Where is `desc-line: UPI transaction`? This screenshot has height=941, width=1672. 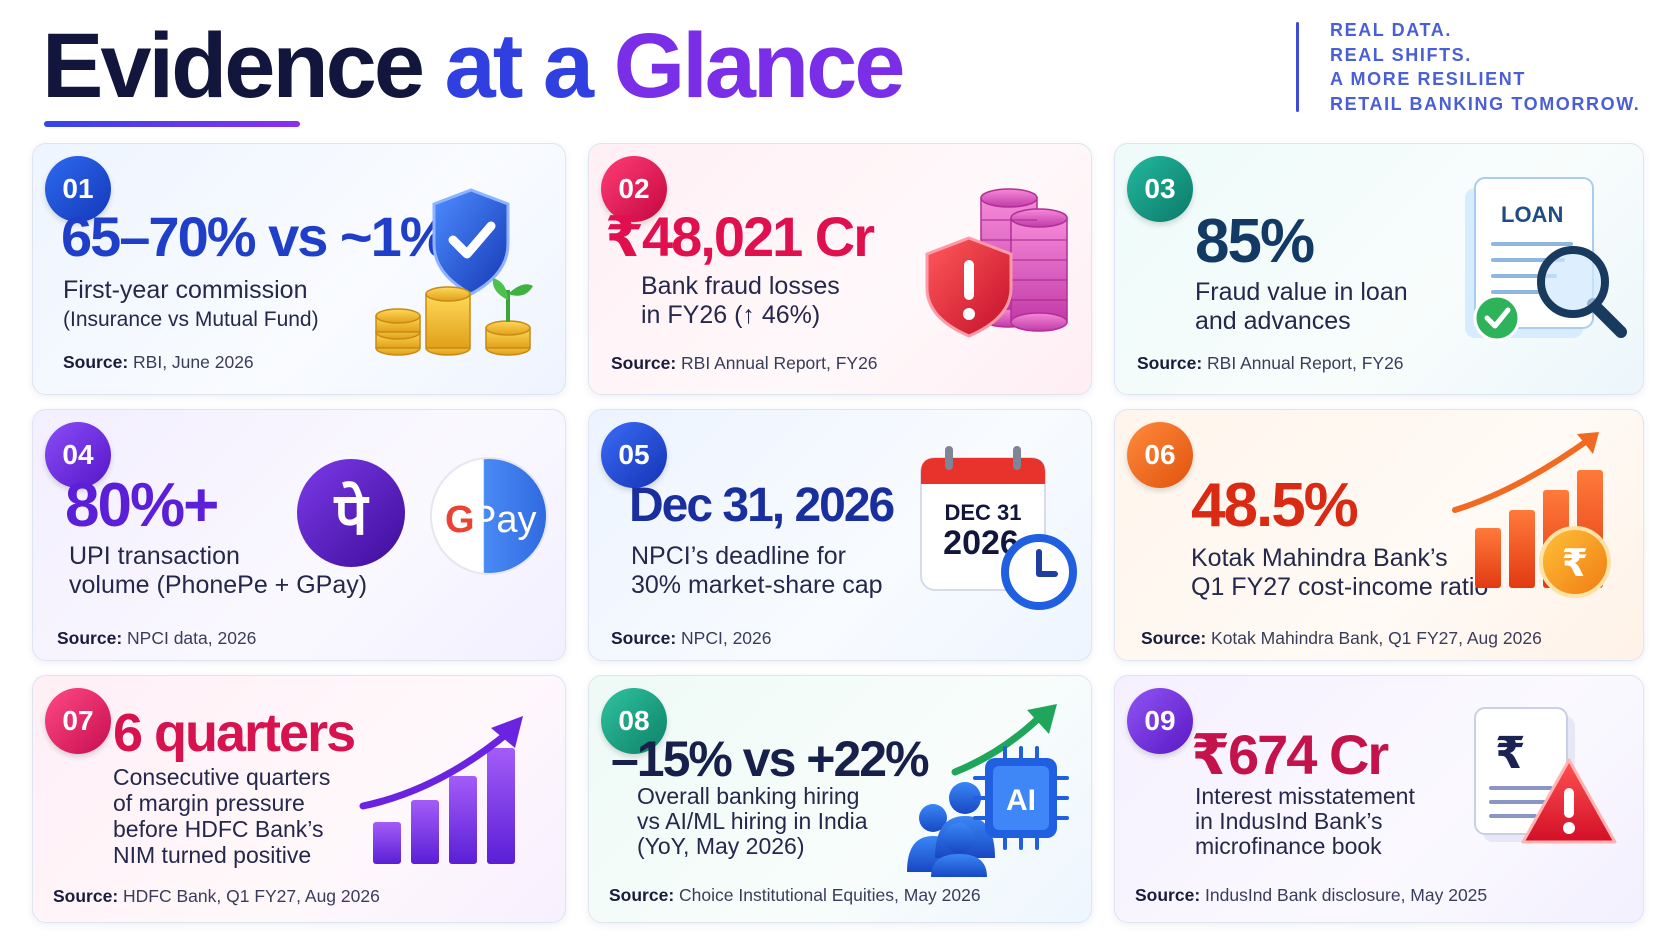 desc-line: UPI transaction is located at coordinates (154, 556).